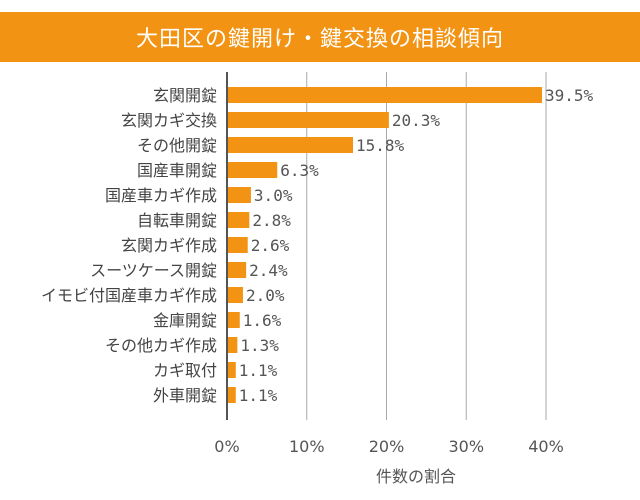 The height and width of the screenshot is (500, 640). I want to click on value-label: 2.4%, so click(268, 270).